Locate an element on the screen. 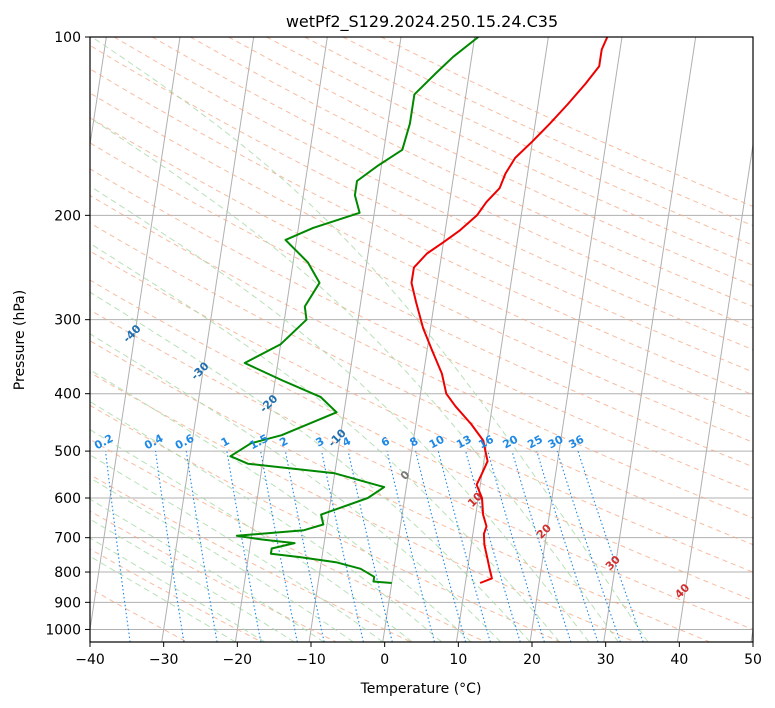 This screenshot has height=708, width=775. mixing-ratio-label: 20 is located at coordinates (511, 442).